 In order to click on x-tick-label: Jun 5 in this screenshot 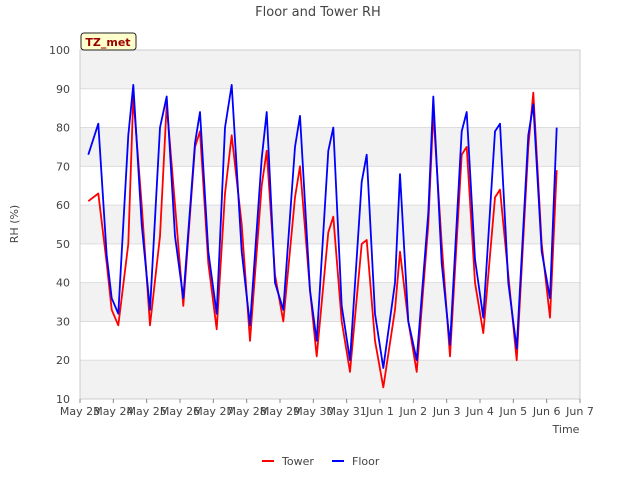, I will do `click(512, 411)`.